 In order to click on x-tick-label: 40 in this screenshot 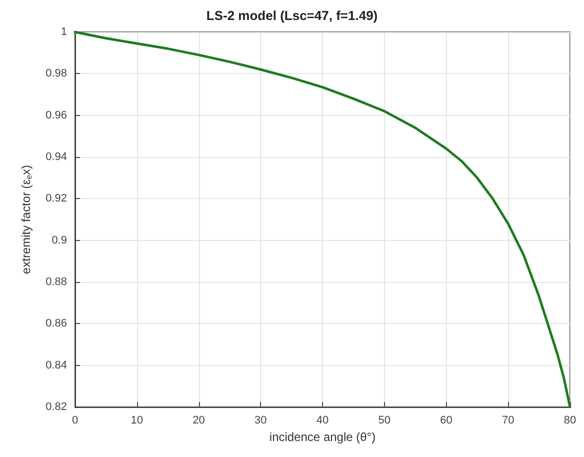, I will do `click(322, 420)`.